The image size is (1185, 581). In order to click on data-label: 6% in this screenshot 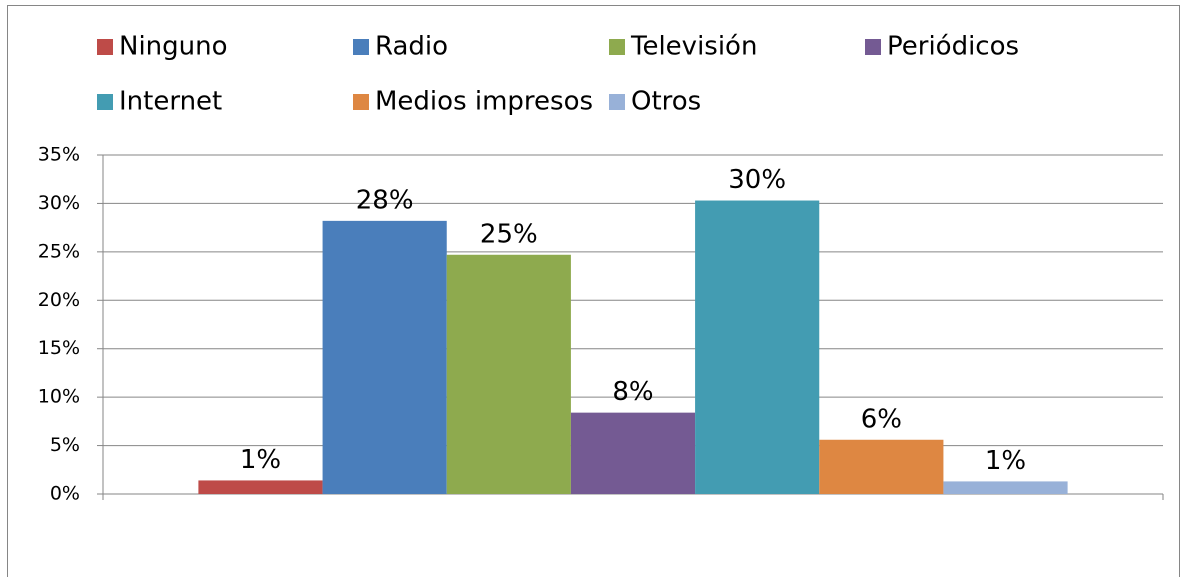, I will do `click(881, 419)`.